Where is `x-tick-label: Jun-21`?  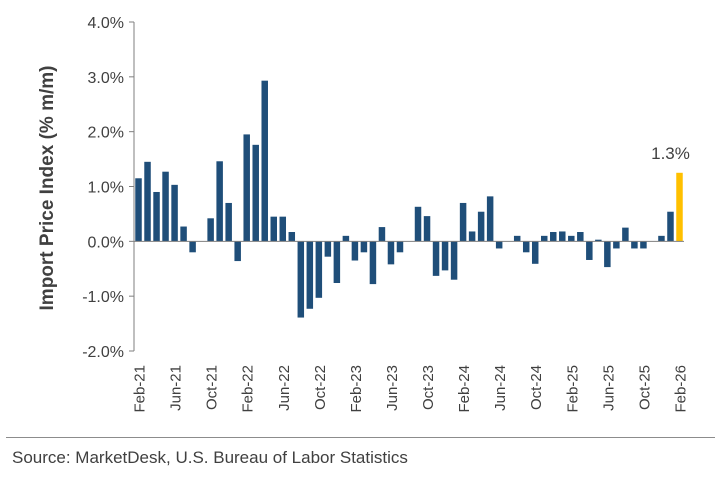
x-tick-label: Jun-21 is located at coordinates (176, 388).